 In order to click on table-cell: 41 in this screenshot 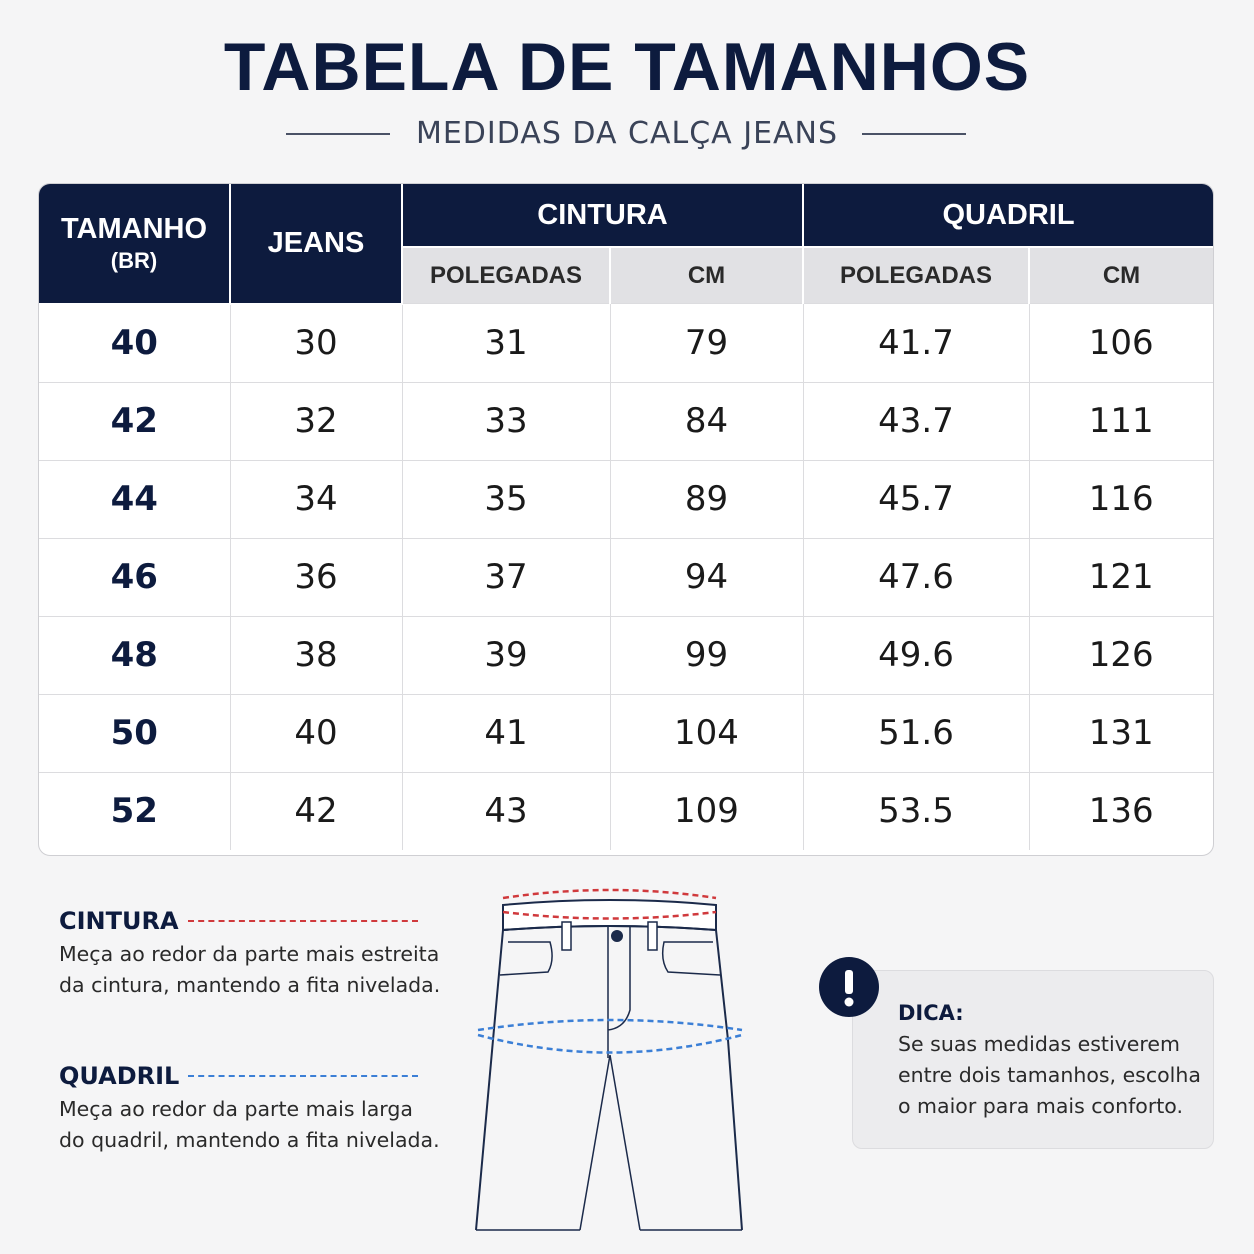, I will do `click(506, 732)`.